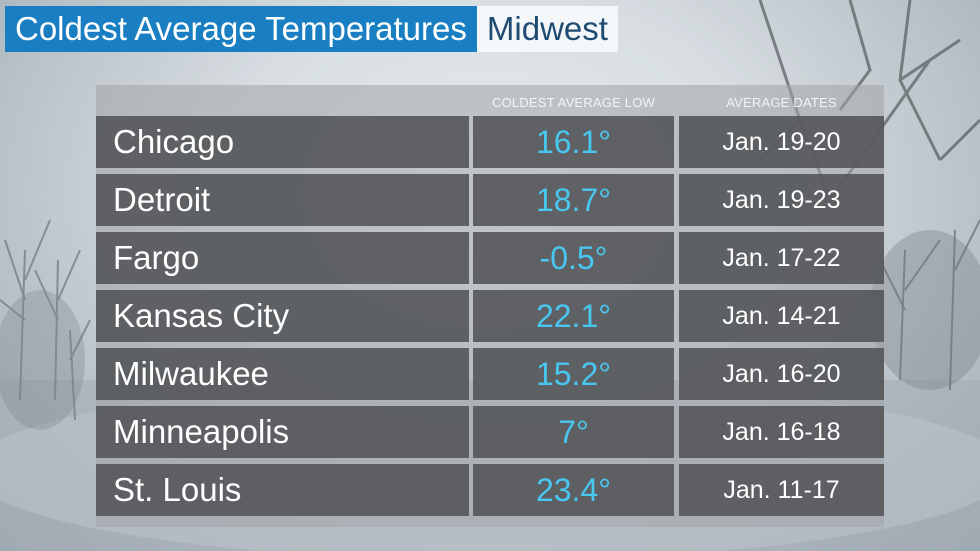 Image resolution: width=980 pixels, height=551 pixels. I want to click on city-name: St. Louis, so click(282, 490).